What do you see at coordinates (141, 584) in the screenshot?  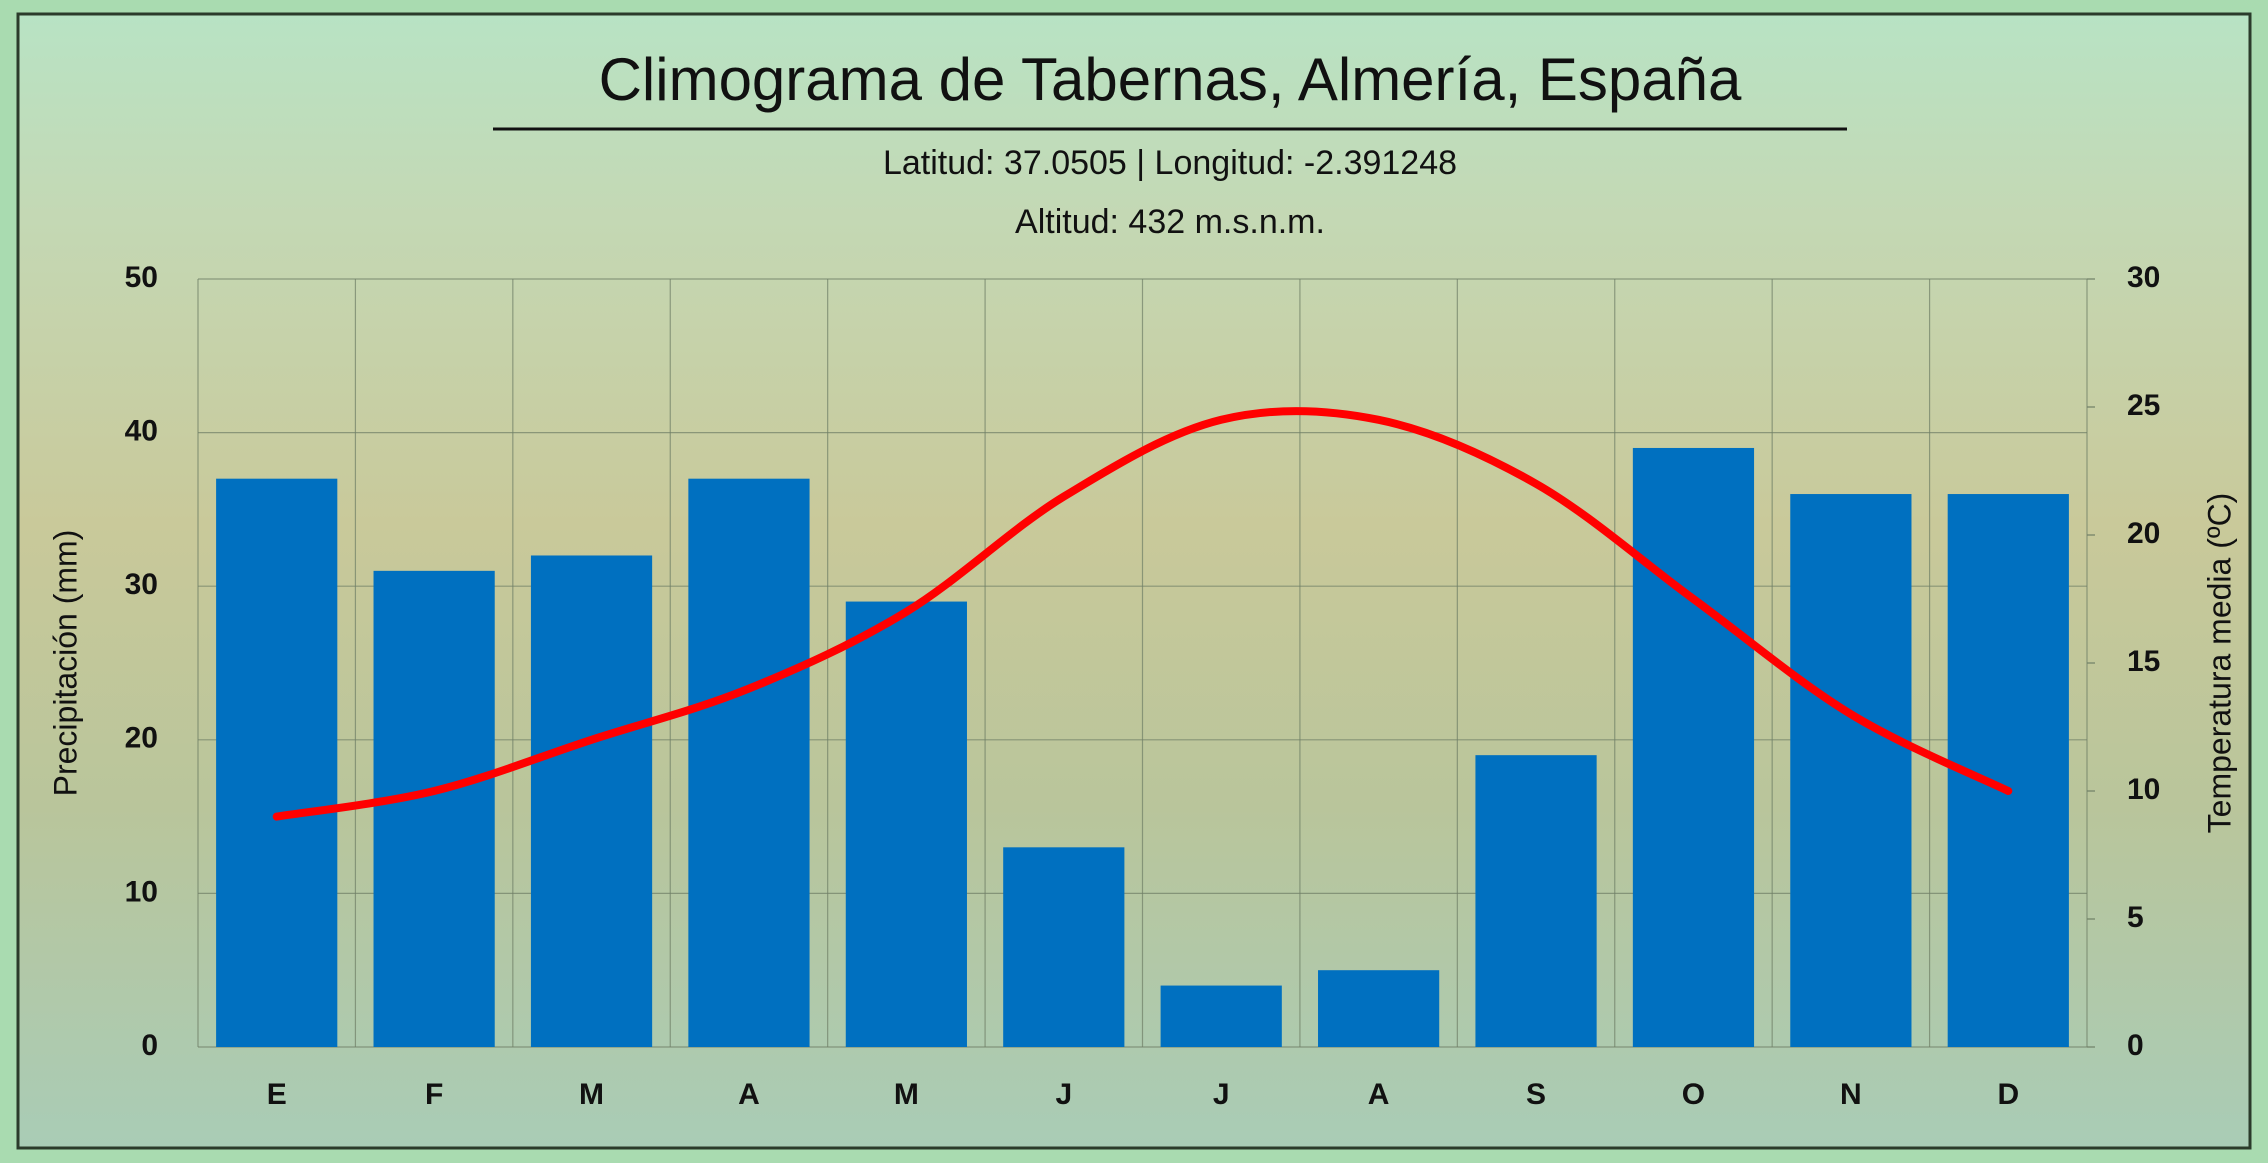 I see `y-tick-label: 30` at bounding box center [141, 584].